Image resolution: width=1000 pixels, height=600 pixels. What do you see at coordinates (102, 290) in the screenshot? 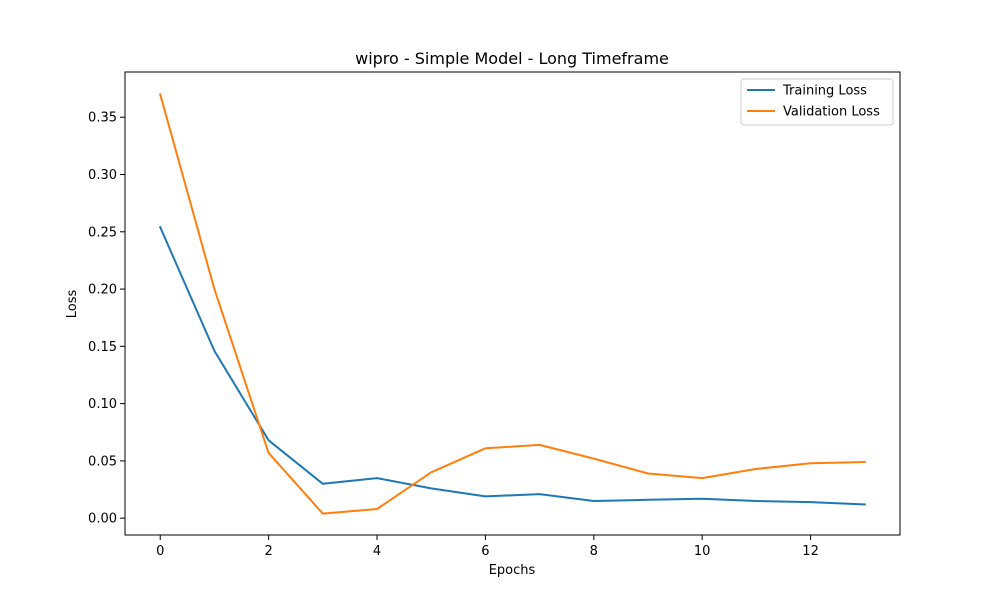
I see `y-tick-label: 0.20` at bounding box center [102, 290].